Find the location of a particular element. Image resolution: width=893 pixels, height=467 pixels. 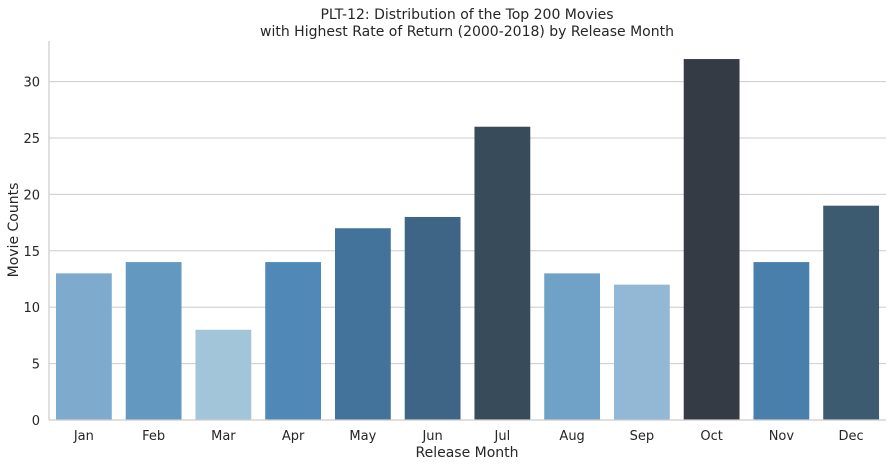

y-tick-label: 15 is located at coordinates (31, 252).